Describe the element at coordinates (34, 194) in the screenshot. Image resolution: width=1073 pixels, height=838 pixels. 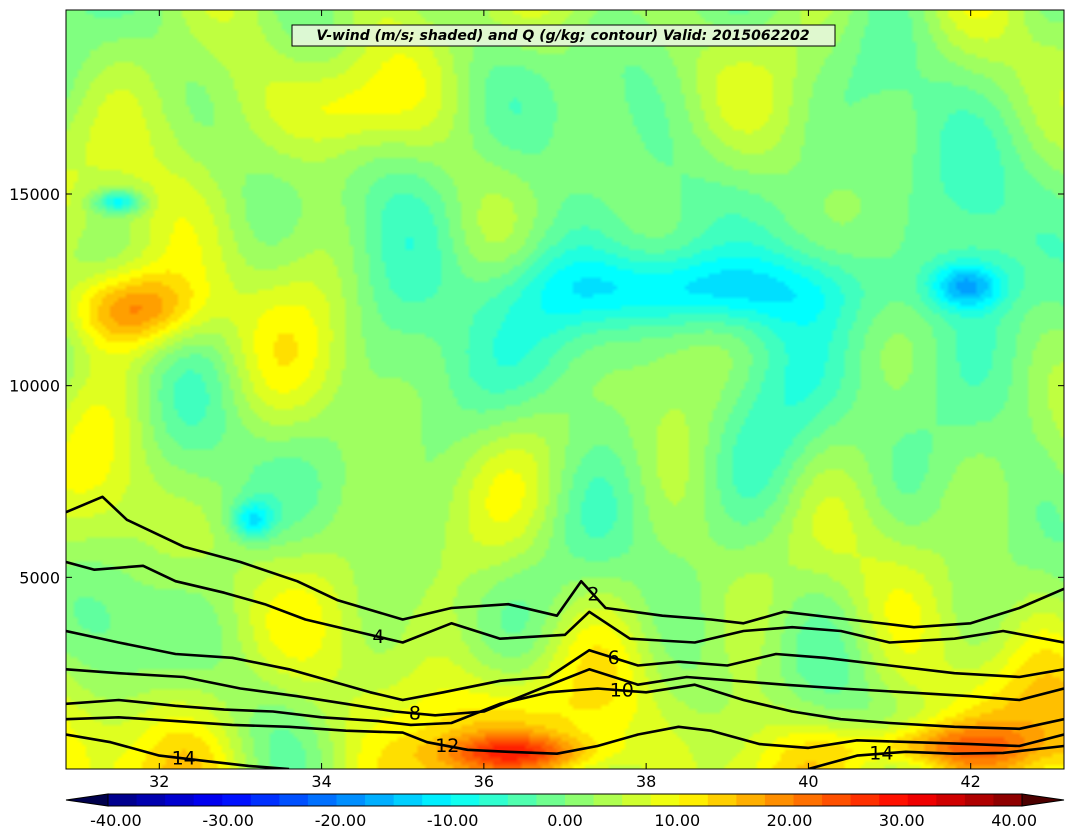
I see `y-tick-label: 15000` at that location.